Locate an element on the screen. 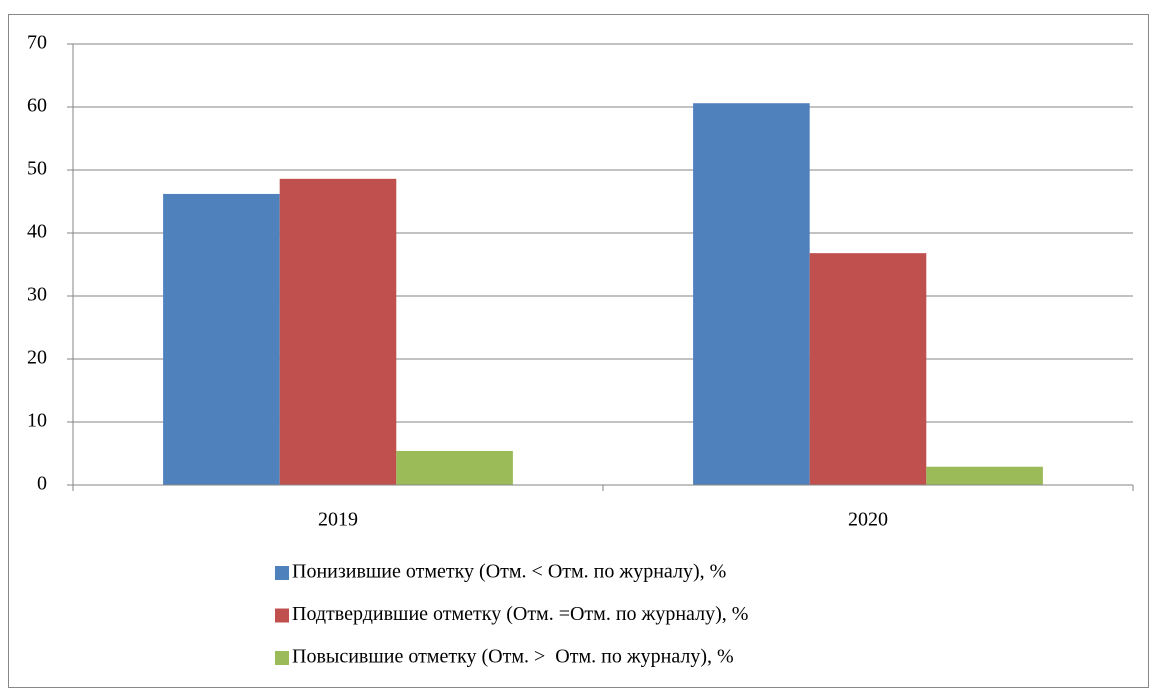 The height and width of the screenshot is (688, 1149). y-tick-label: 60 is located at coordinates (37, 106).